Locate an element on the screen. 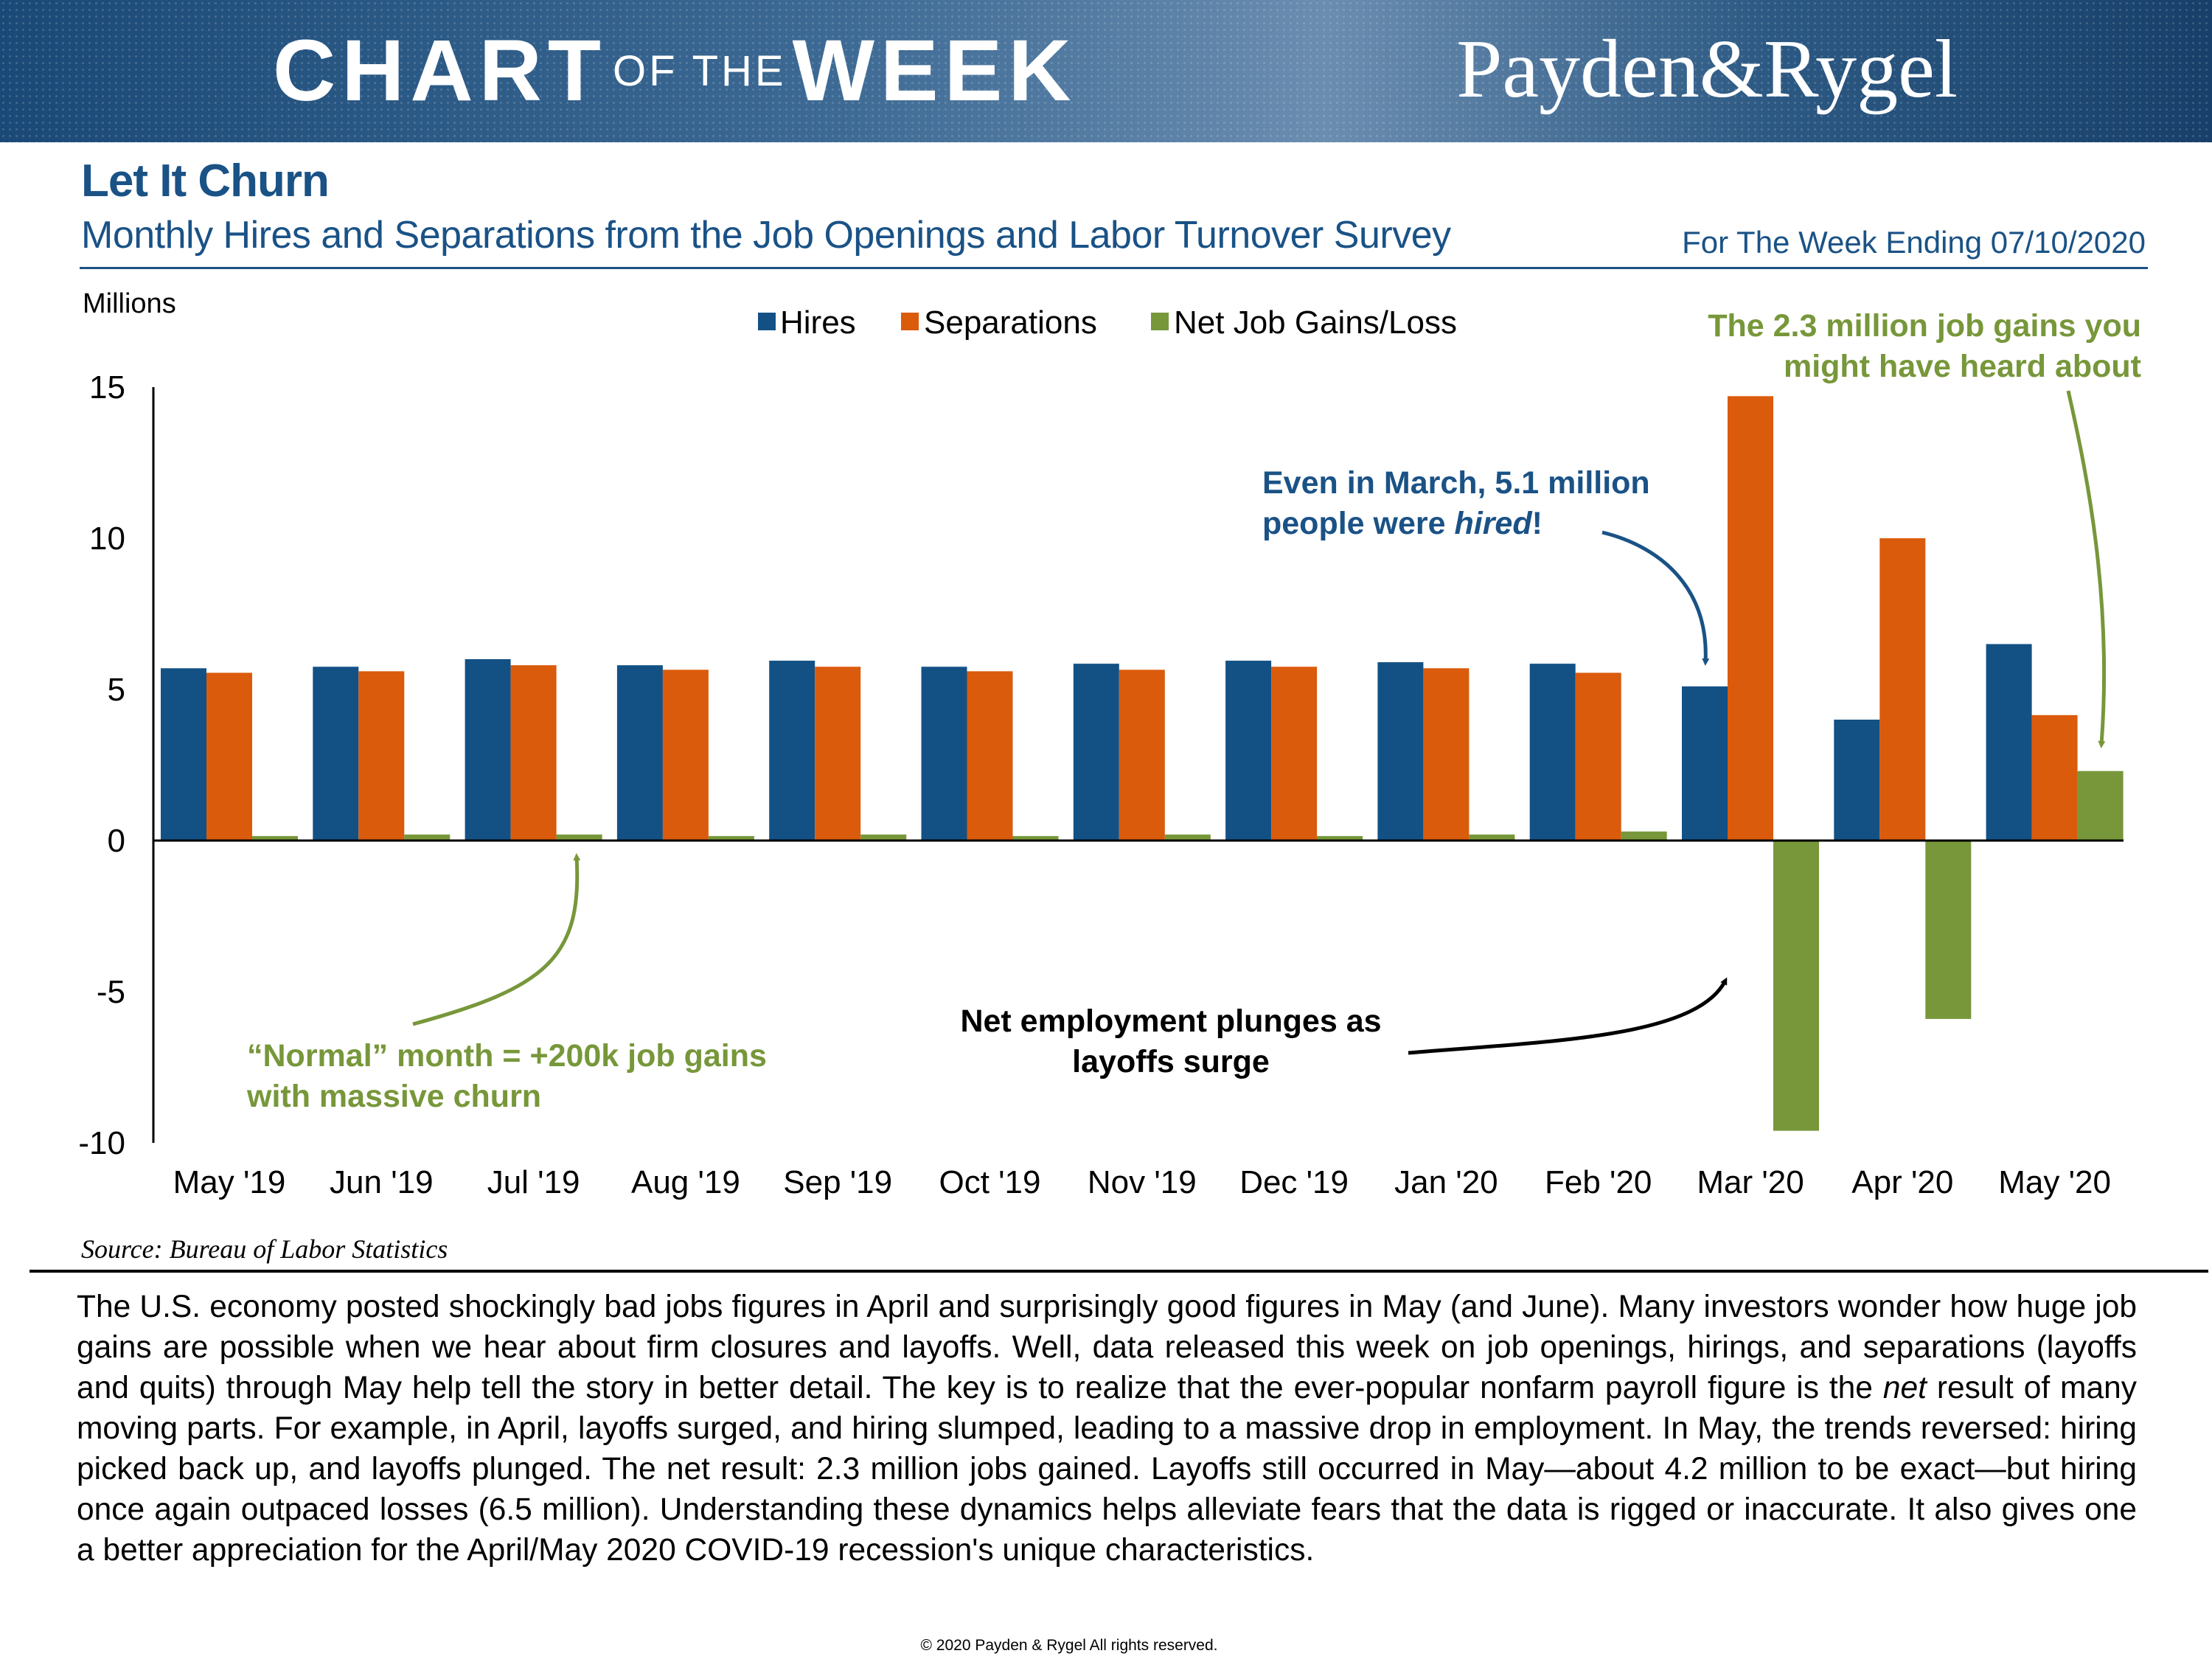 This screenshot has height=1659, width=2212. y-tick-label: 5 is located at coordinates (116, 690).